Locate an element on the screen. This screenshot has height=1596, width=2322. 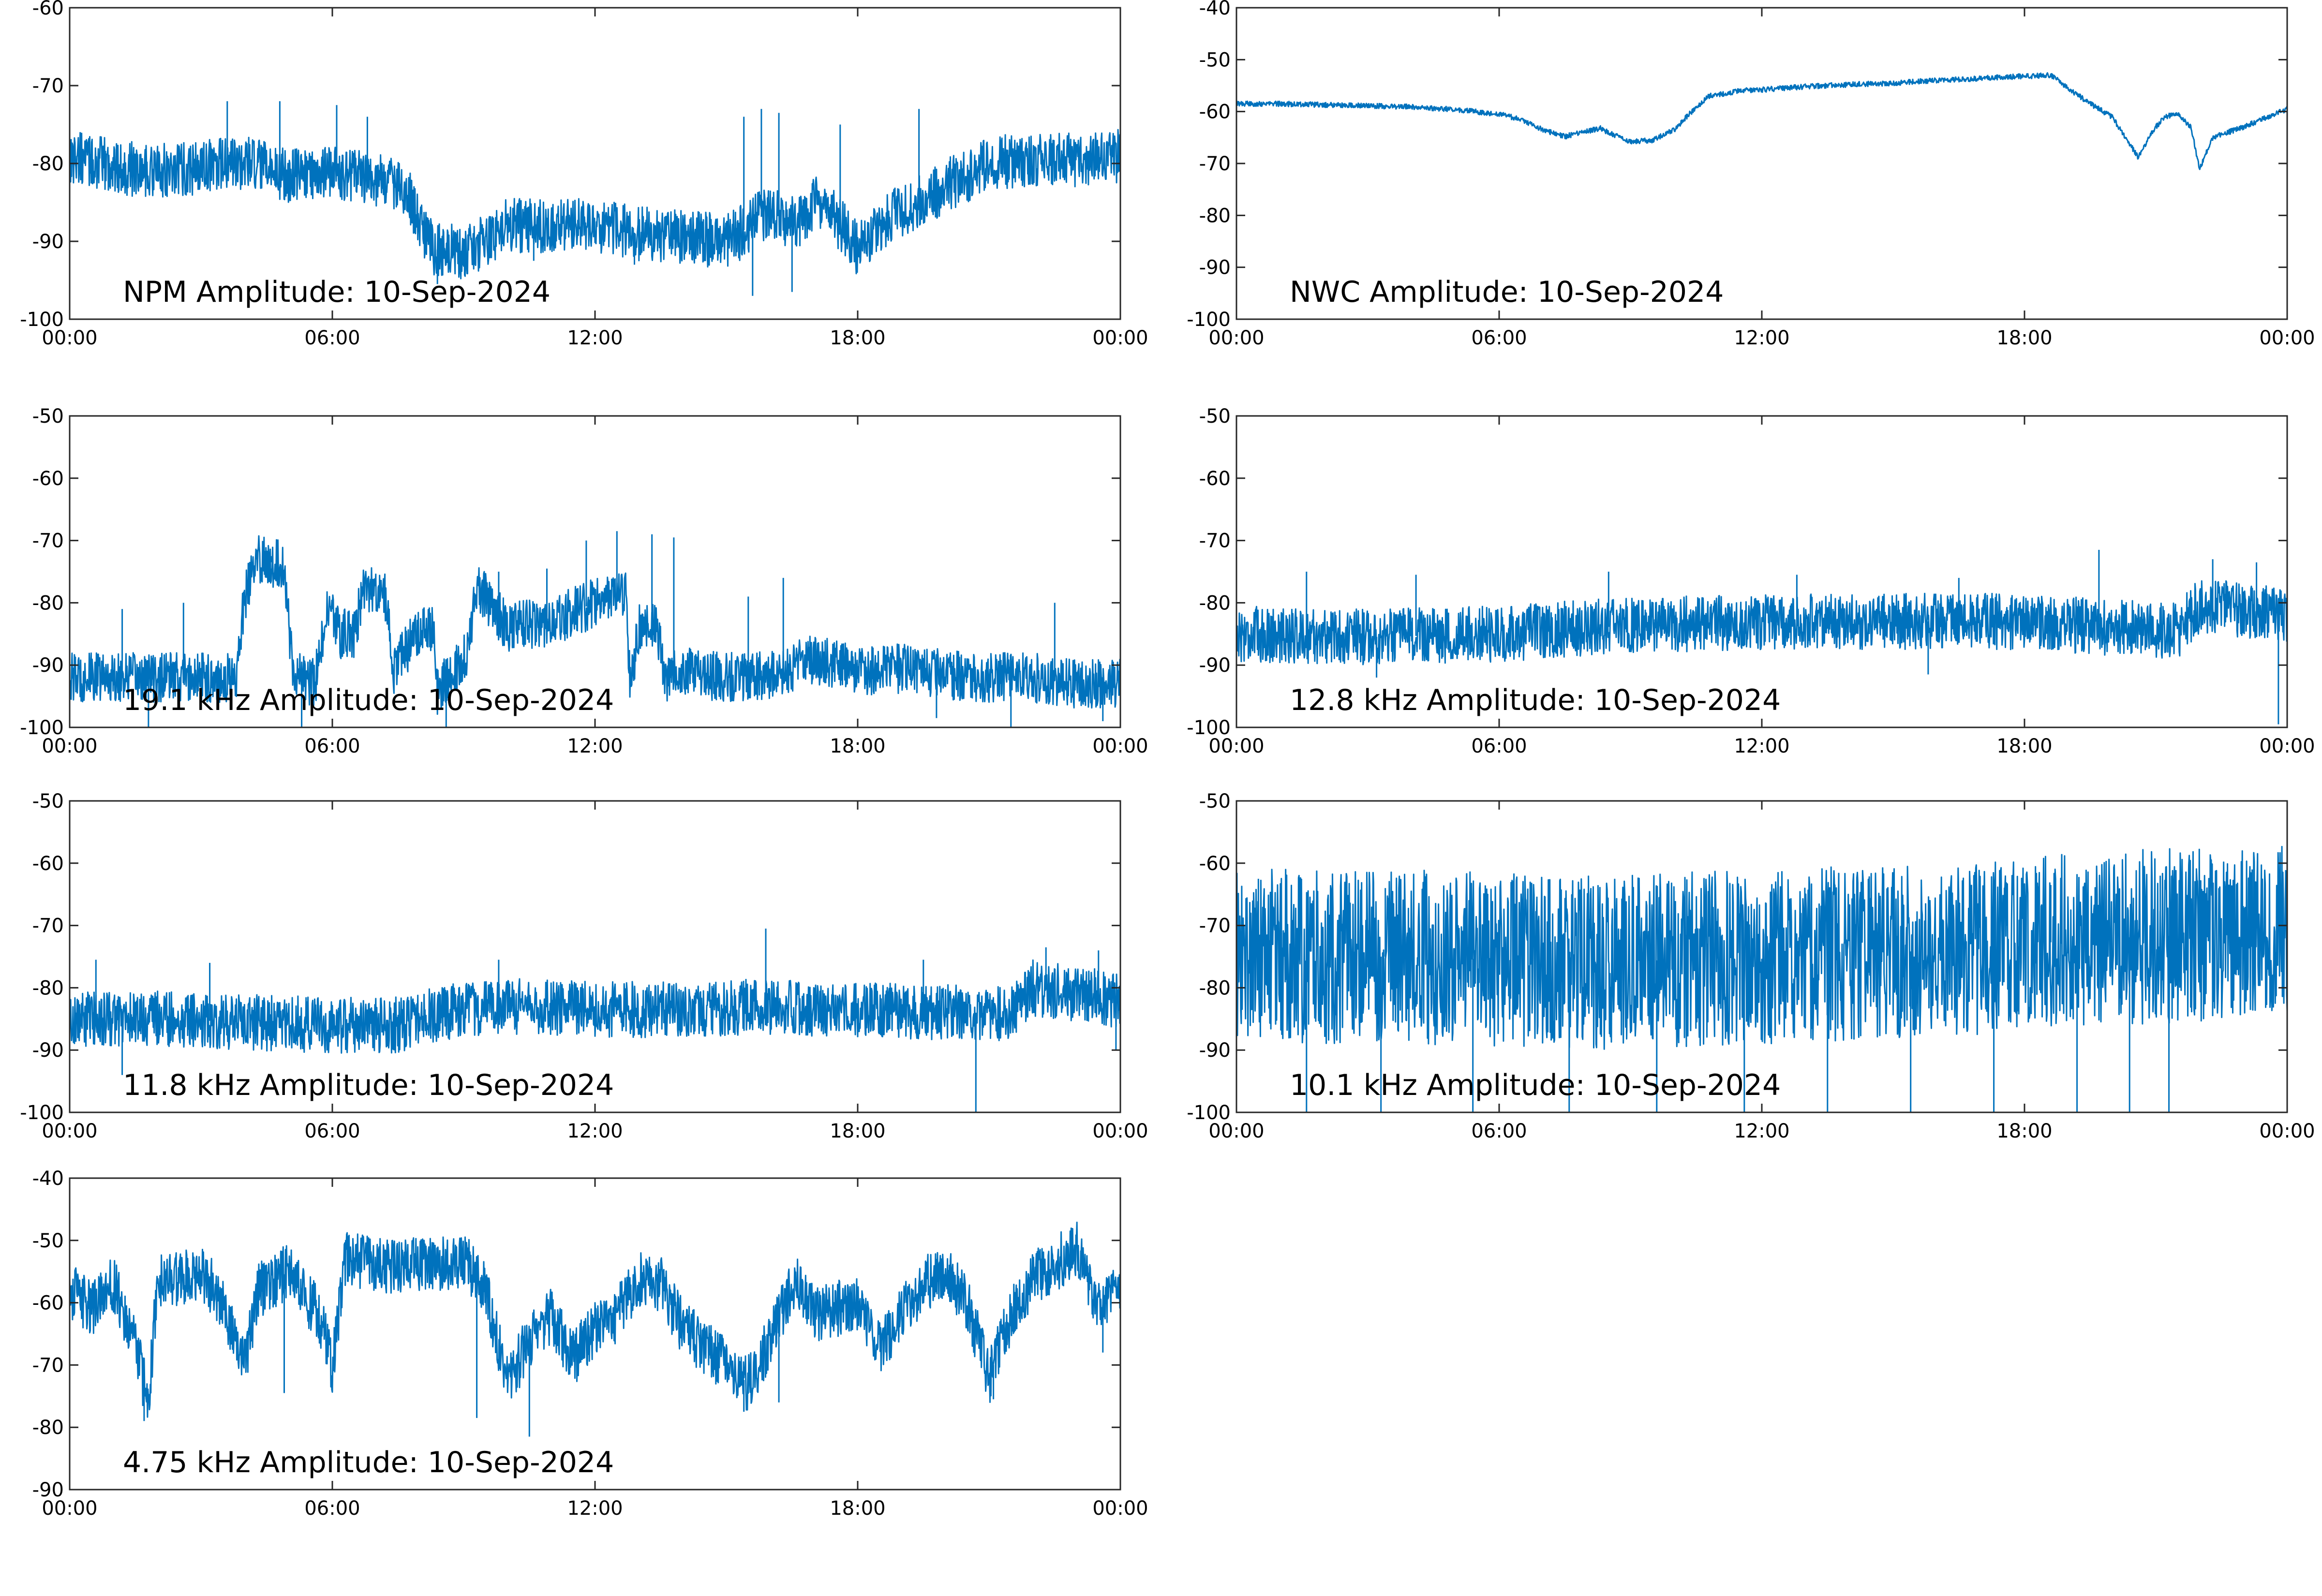
panel-title: 4.75 kHz Amplitude: 10-Sep-2024 is located at coordinates (368, 1462).